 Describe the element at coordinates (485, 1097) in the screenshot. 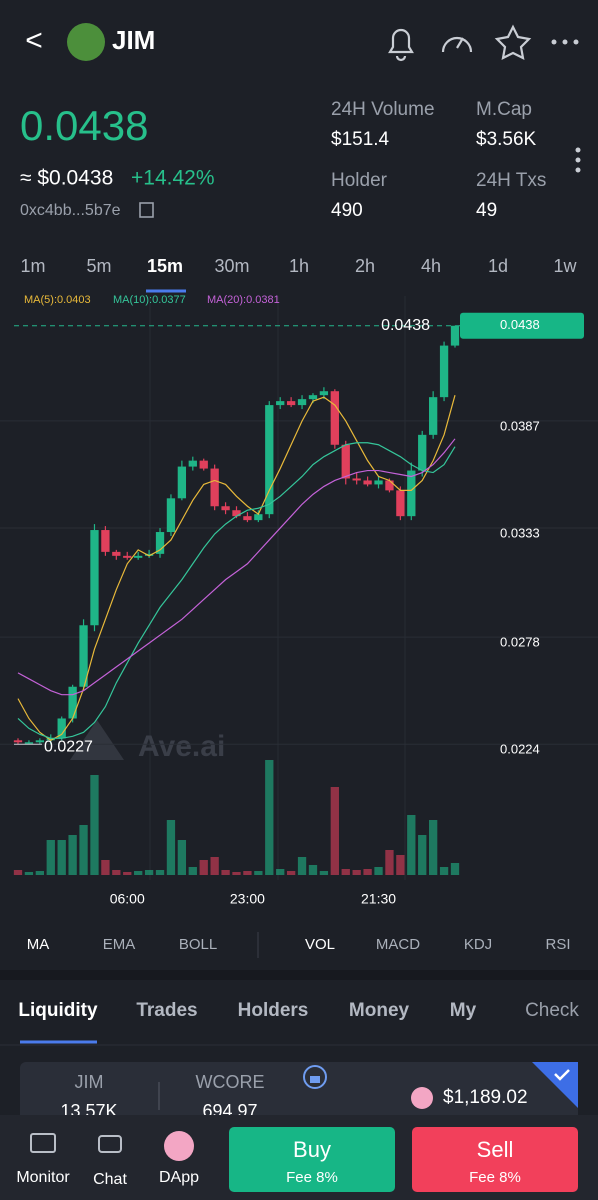

I see `pool-value: $1,189.02` at that location.